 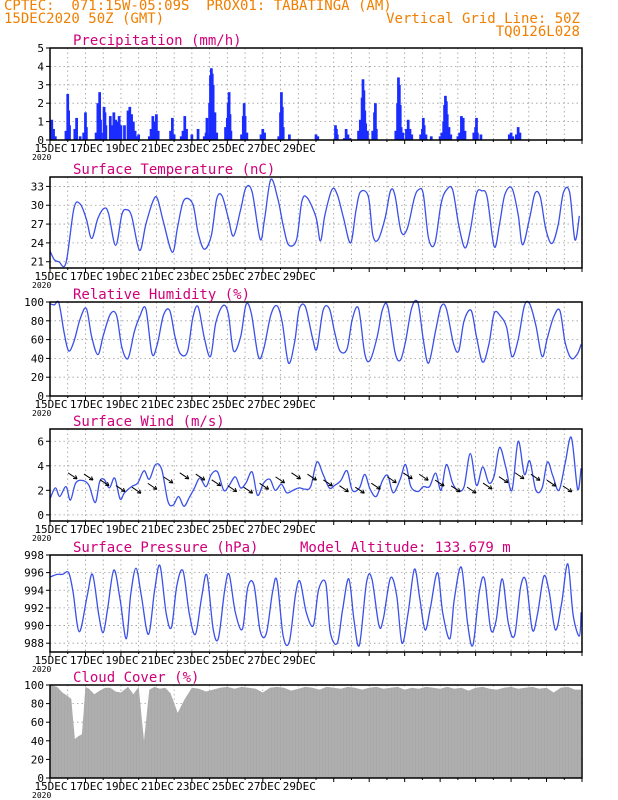 I want to click on temperature-line, so click(x=314, y=223).